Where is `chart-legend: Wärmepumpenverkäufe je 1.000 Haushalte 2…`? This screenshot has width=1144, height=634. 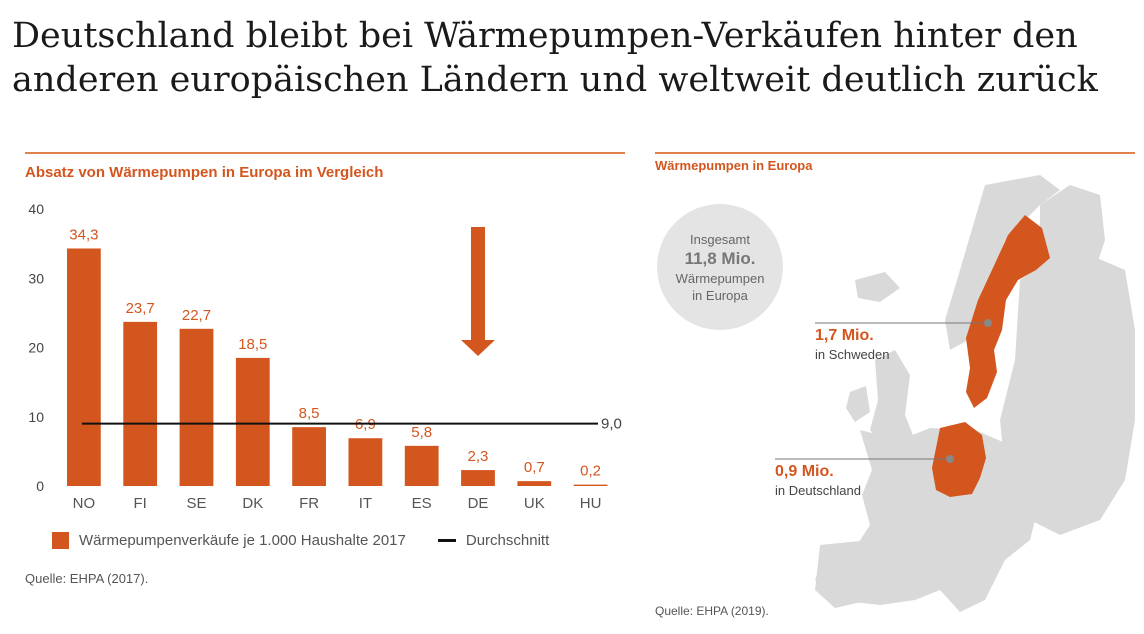 chart-legend: Wärmepumpenverkäufe je 1.000 Haushalte 2… is located at coordinates (300, 540).